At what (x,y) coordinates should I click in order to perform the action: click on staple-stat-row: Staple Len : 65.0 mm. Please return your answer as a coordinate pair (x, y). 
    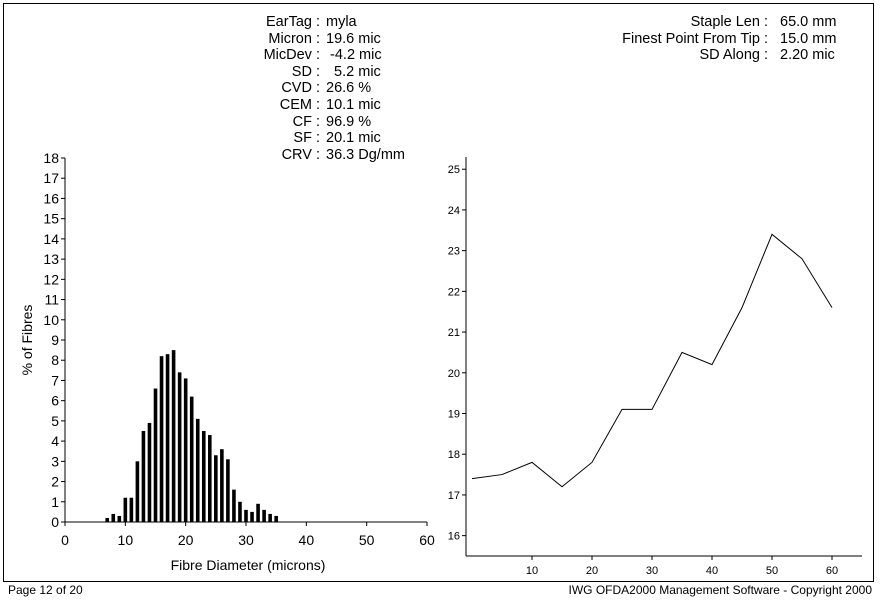
    Looking at the image, I should click on (418, 22).